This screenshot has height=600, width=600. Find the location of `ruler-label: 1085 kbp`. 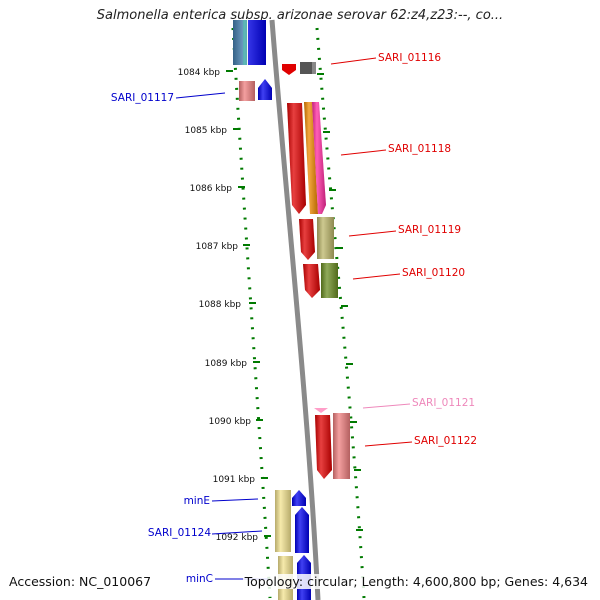

ruler-label: 1085 kbp is located at coordinates (206, 131).